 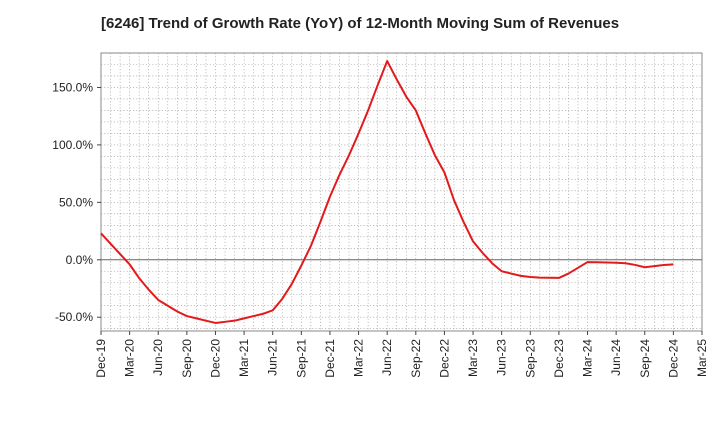 What do you see at coordinates (416, 358) in the screenshot?
I see `x-tick-label: Sep-22` at bounding box center [416, 358].